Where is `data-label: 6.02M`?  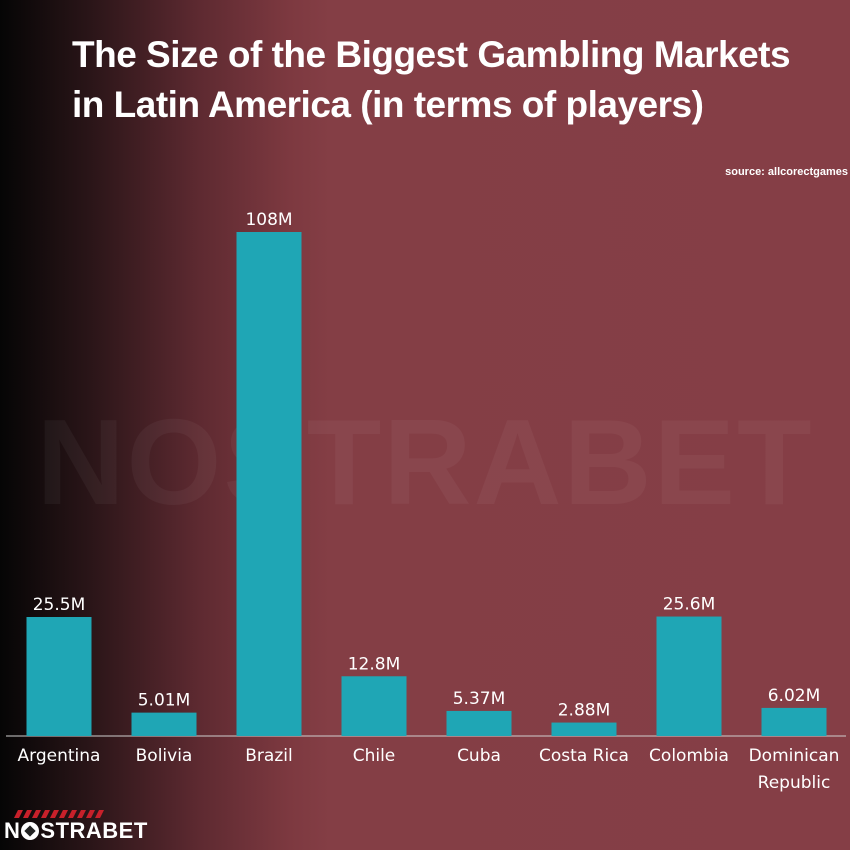
data-label: 6.02M is located at coordinates (794, 696).